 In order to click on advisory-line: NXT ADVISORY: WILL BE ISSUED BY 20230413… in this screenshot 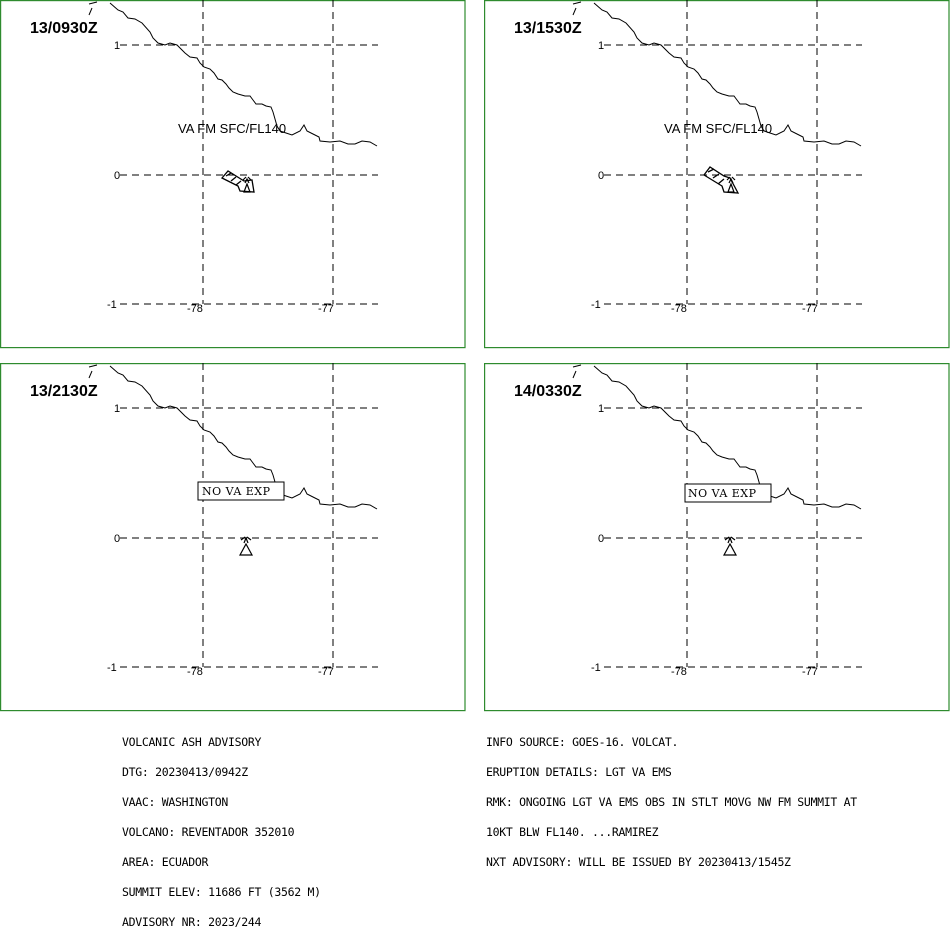, I will do `click(638, 862)`.